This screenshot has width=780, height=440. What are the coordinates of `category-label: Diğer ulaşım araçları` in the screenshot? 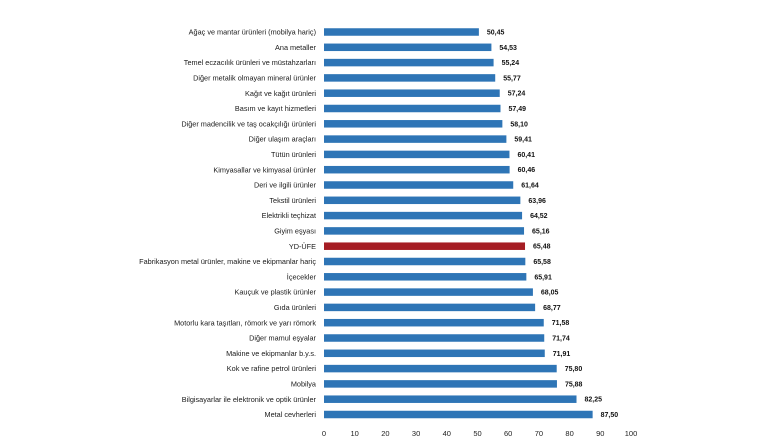 It's located at (282, 139).